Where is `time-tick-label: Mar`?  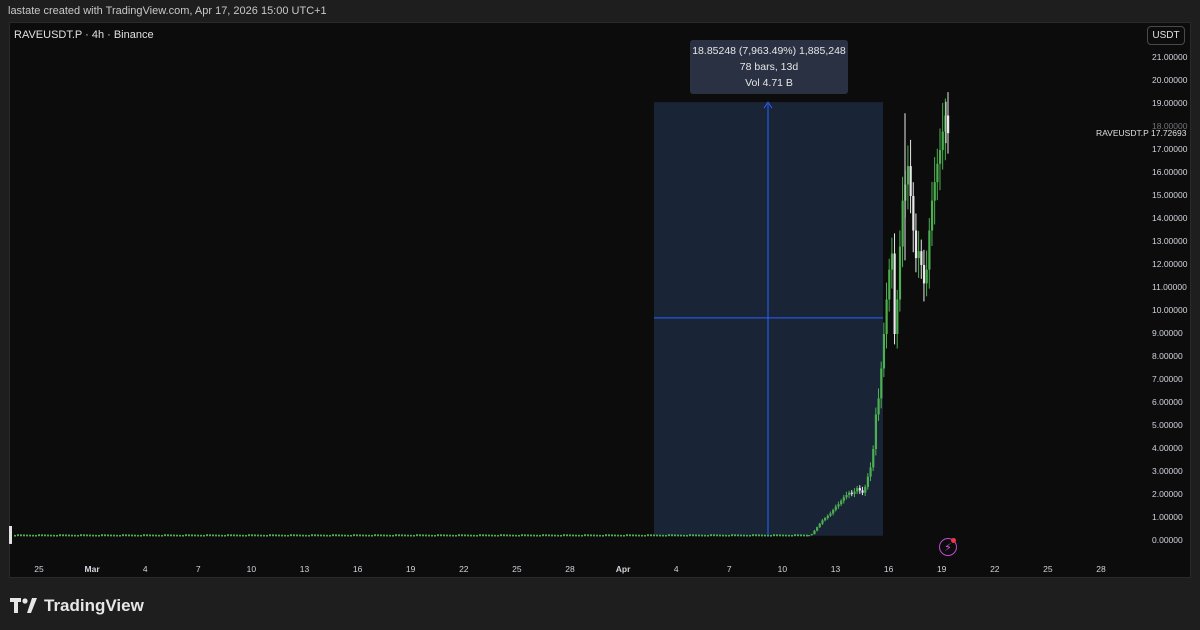
time-tick-label: Mar is located at coordinates (92, 569).